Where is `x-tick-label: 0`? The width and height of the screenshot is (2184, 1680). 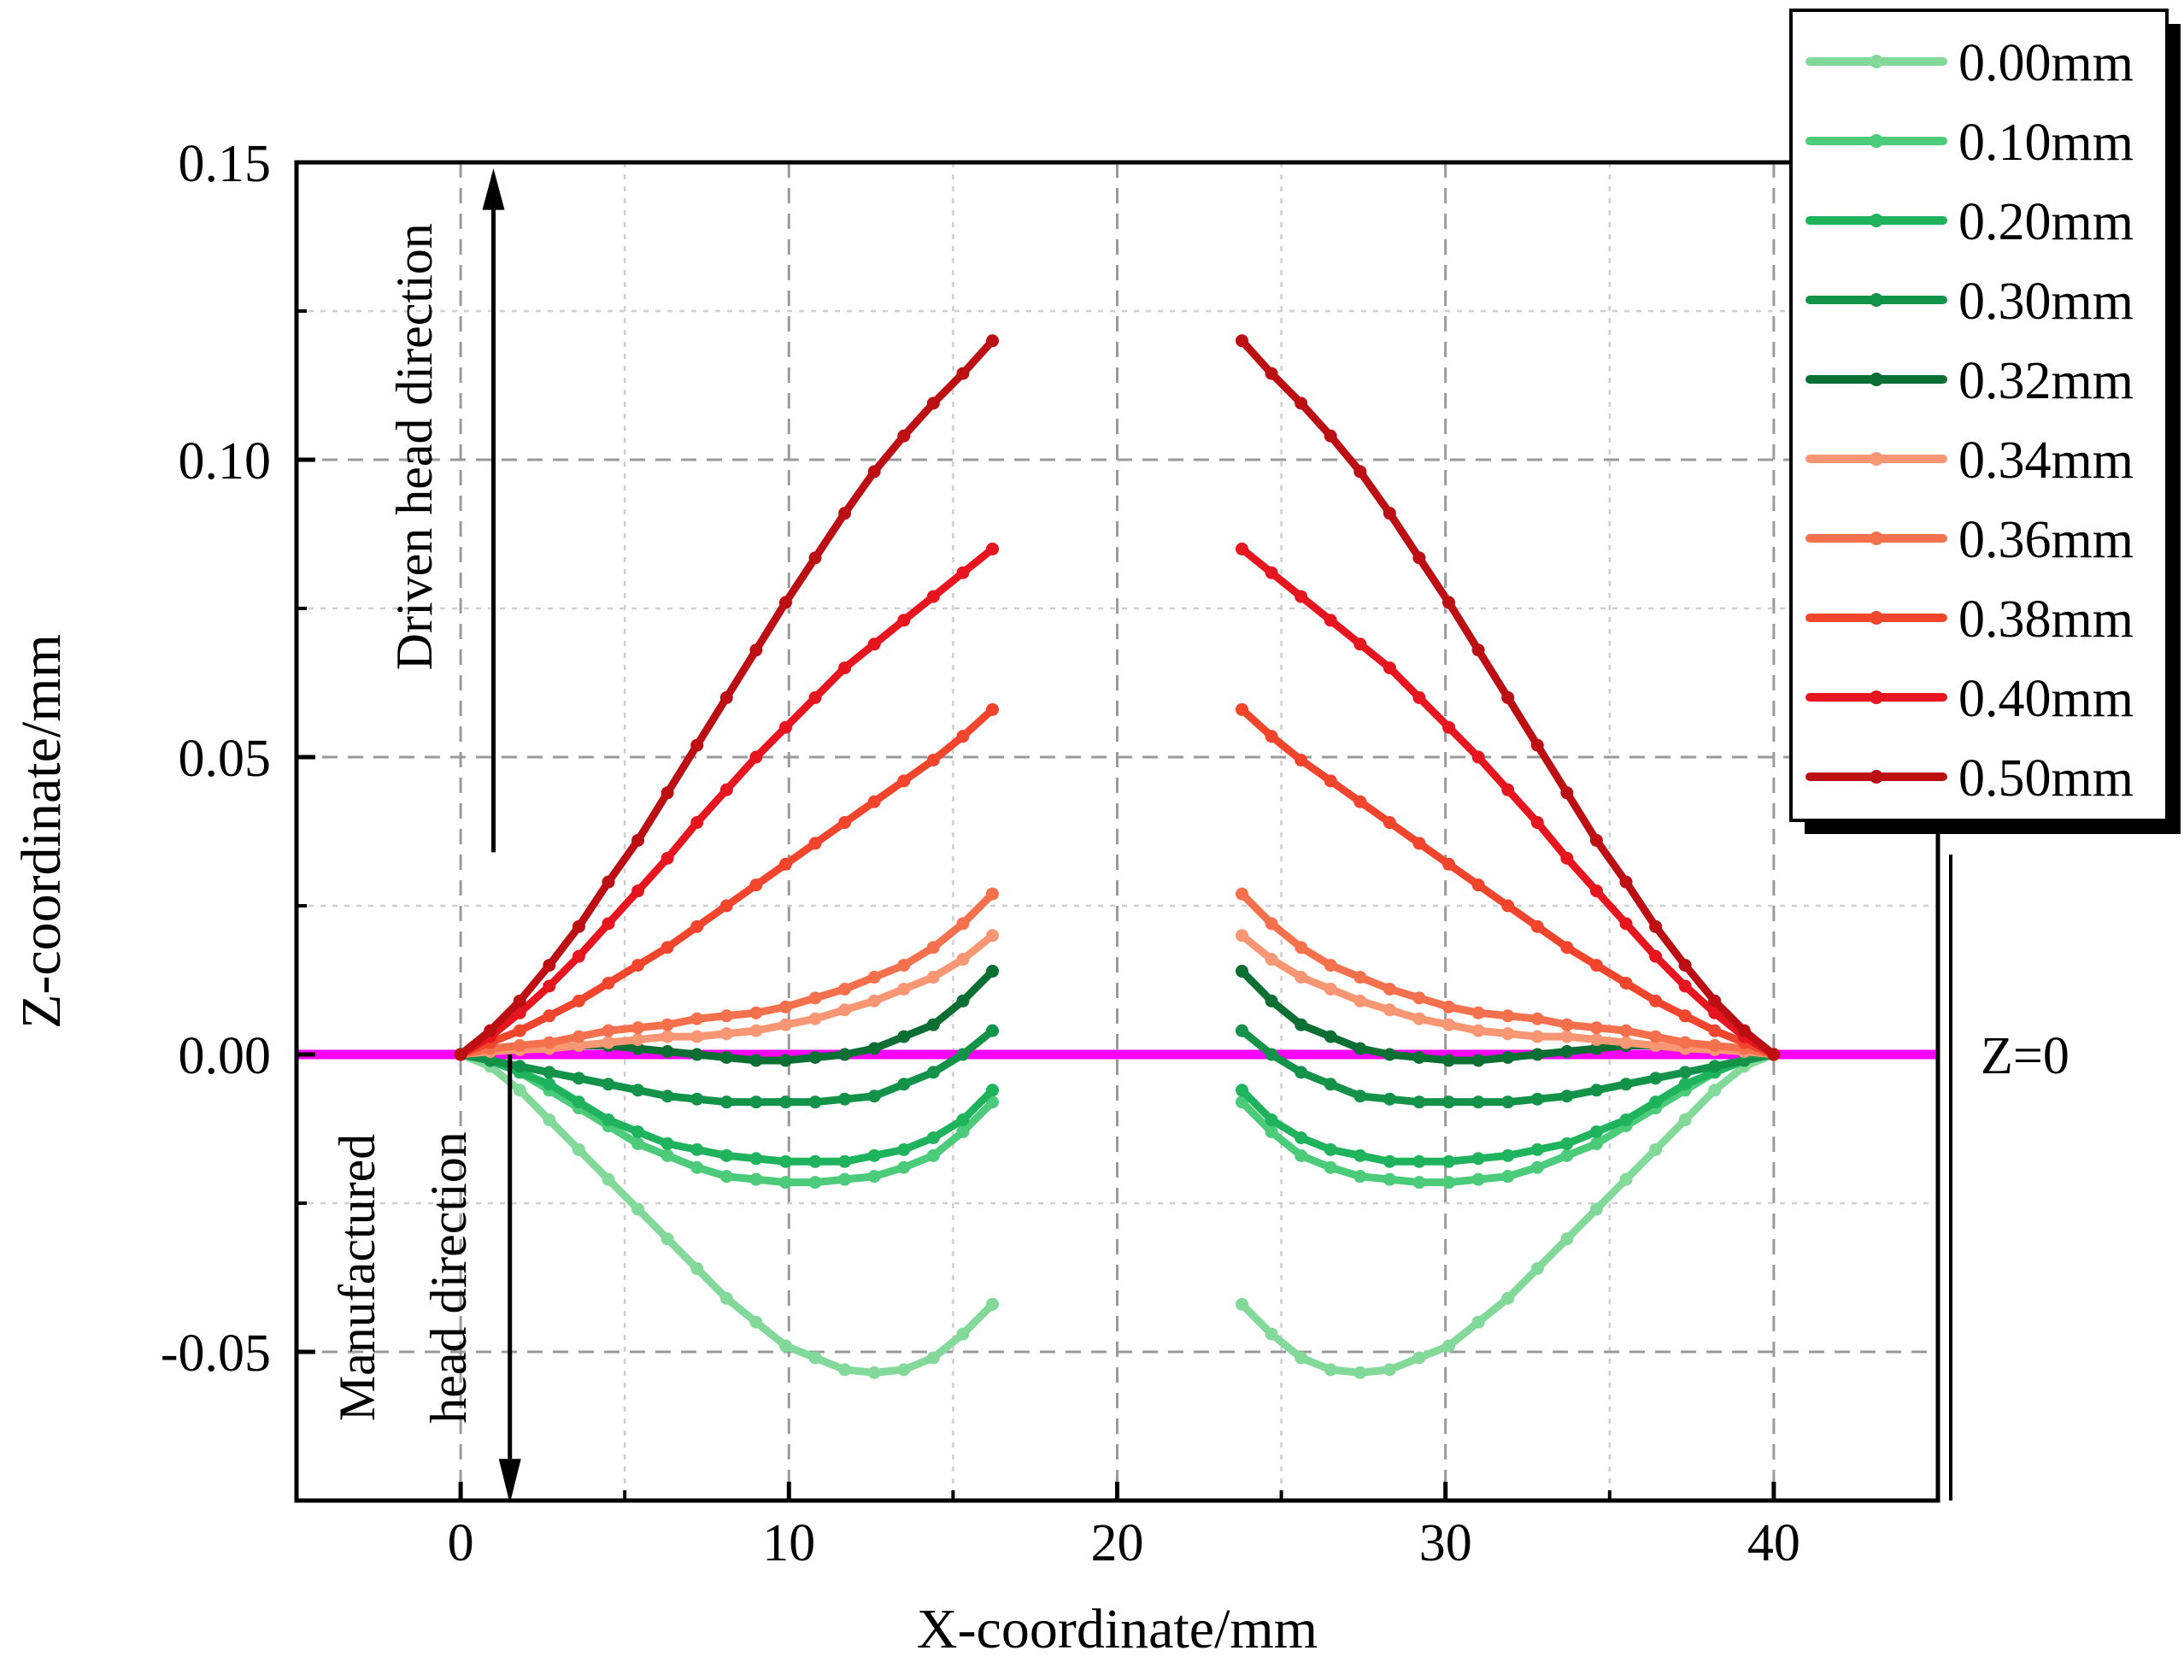 x-tick-label: 0 is located at coordinates (461, 1543).